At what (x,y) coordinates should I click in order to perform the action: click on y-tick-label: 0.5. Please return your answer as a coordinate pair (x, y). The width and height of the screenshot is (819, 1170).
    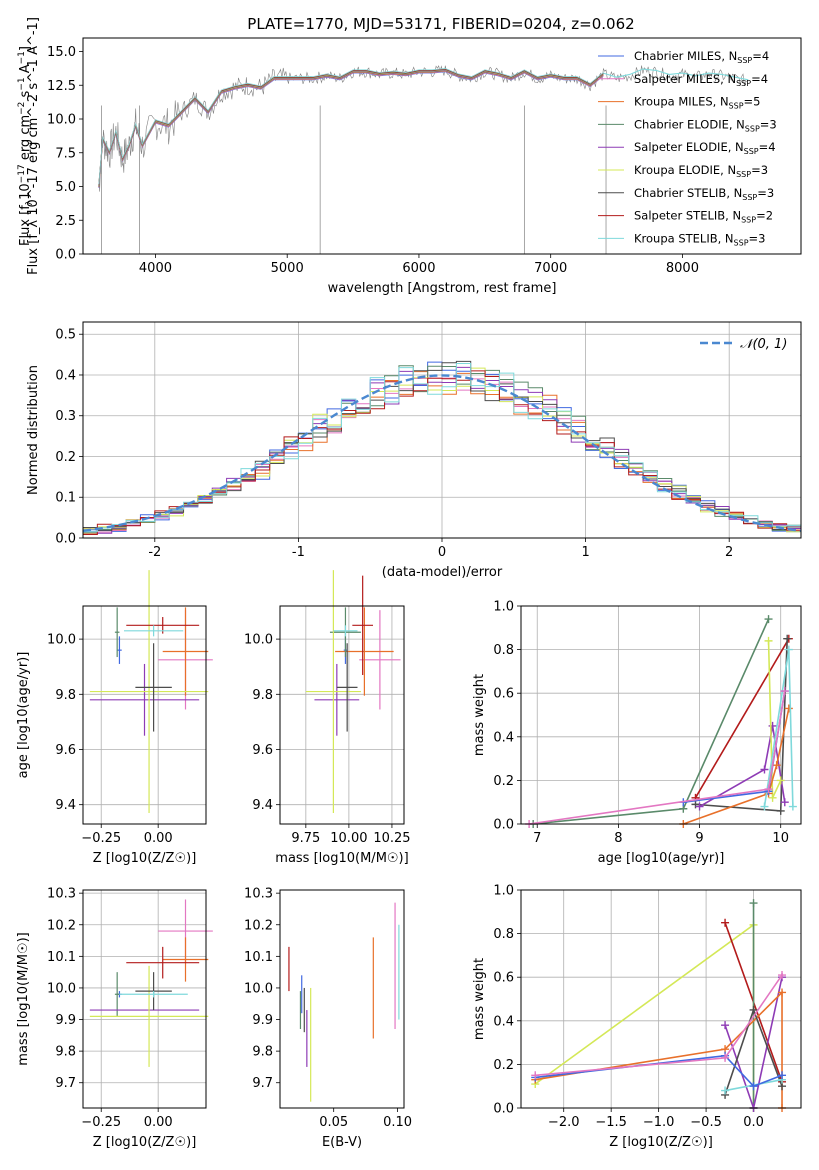
    Looking at the image, I should click on (65, 335).